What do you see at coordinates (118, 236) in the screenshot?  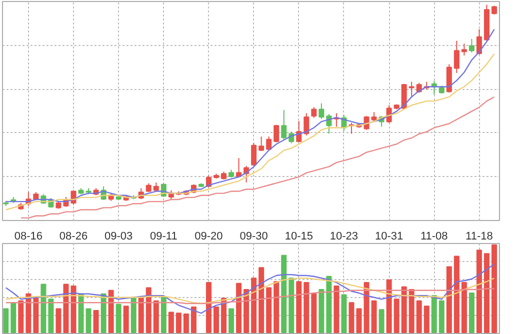 I see `x-tick-label: 09-03` at bounding box center [118, 236].